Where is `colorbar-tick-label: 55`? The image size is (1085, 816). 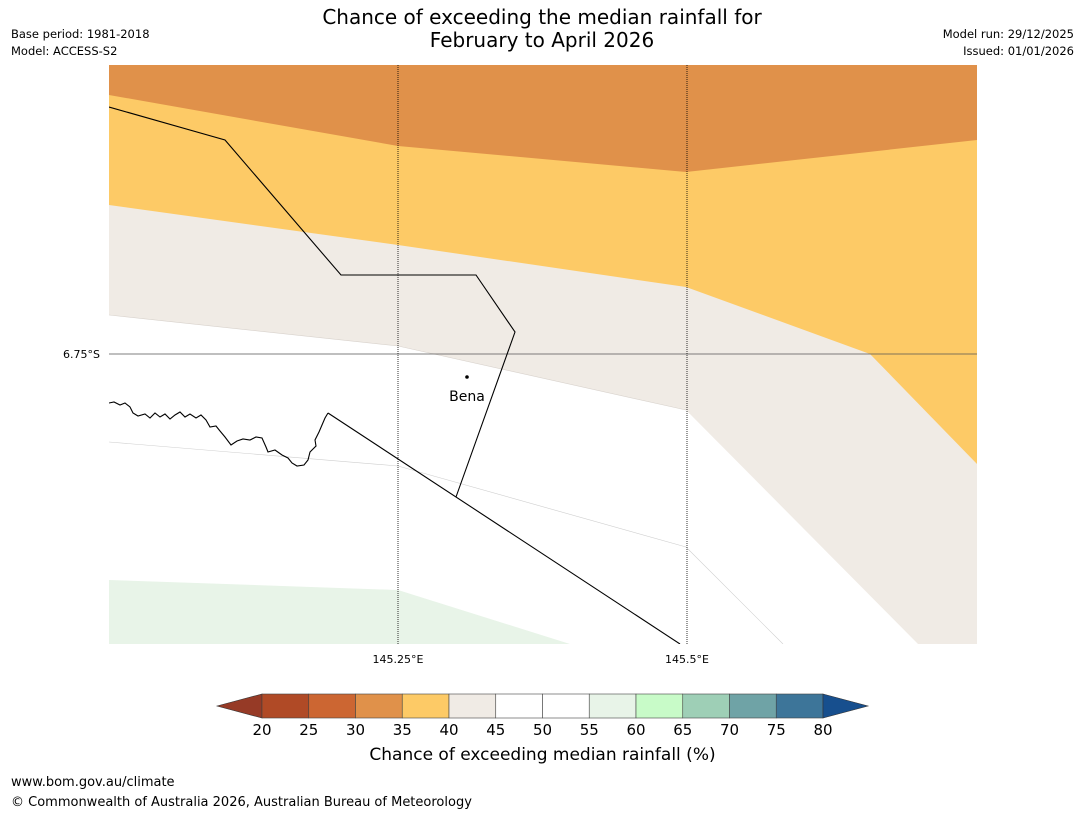 colorbar-tick-label: 55 is located at coordinates (589, 730).